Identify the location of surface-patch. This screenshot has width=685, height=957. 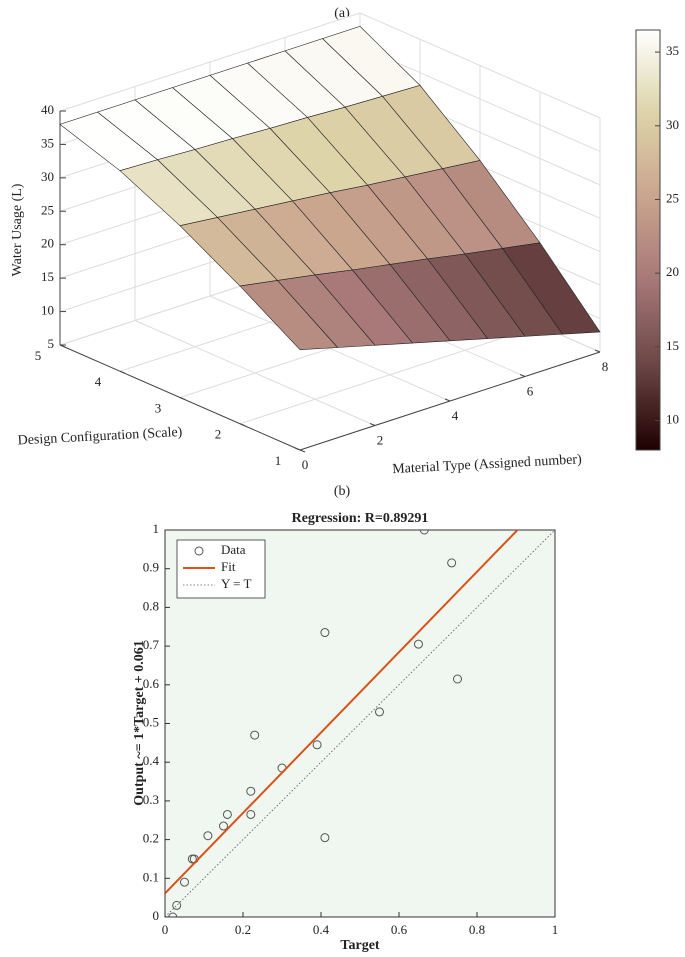
(289, 315).